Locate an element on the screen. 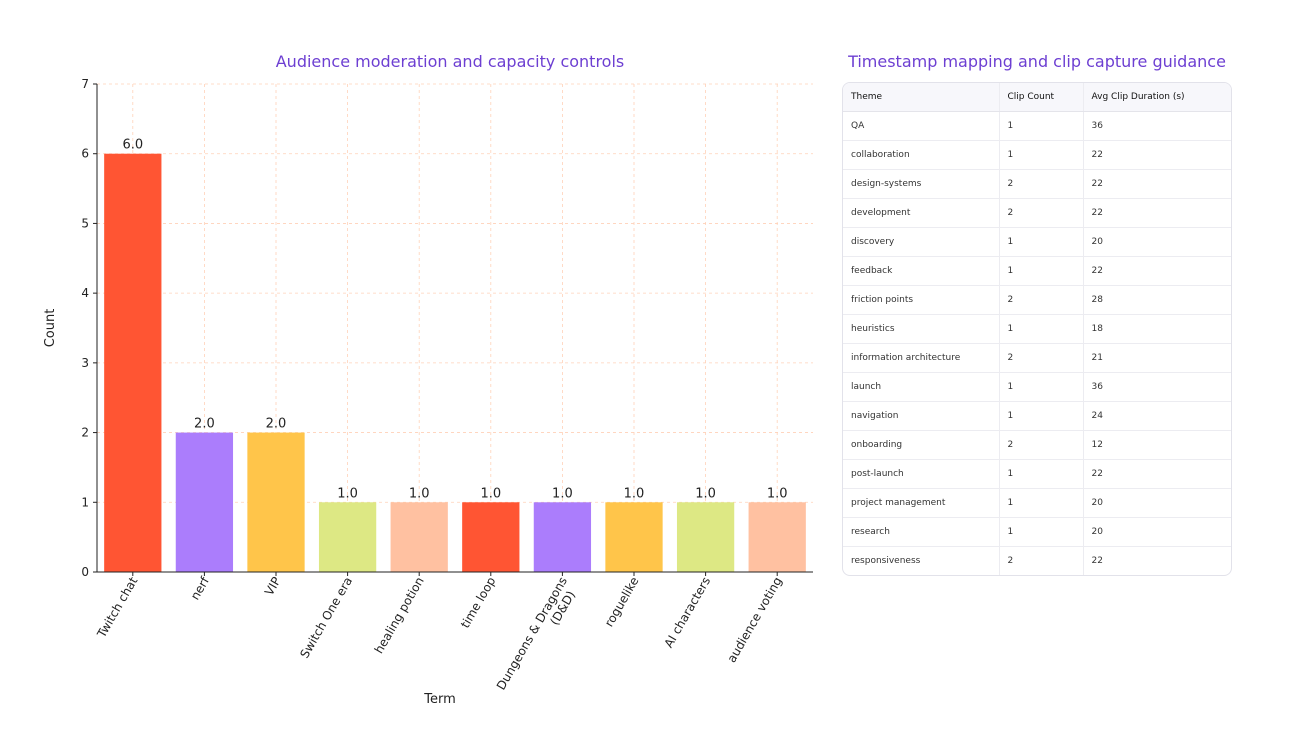 The width and height of the screenshot is (1300, 732). y-tick-label: 7 is located at coordinates (85, 84).